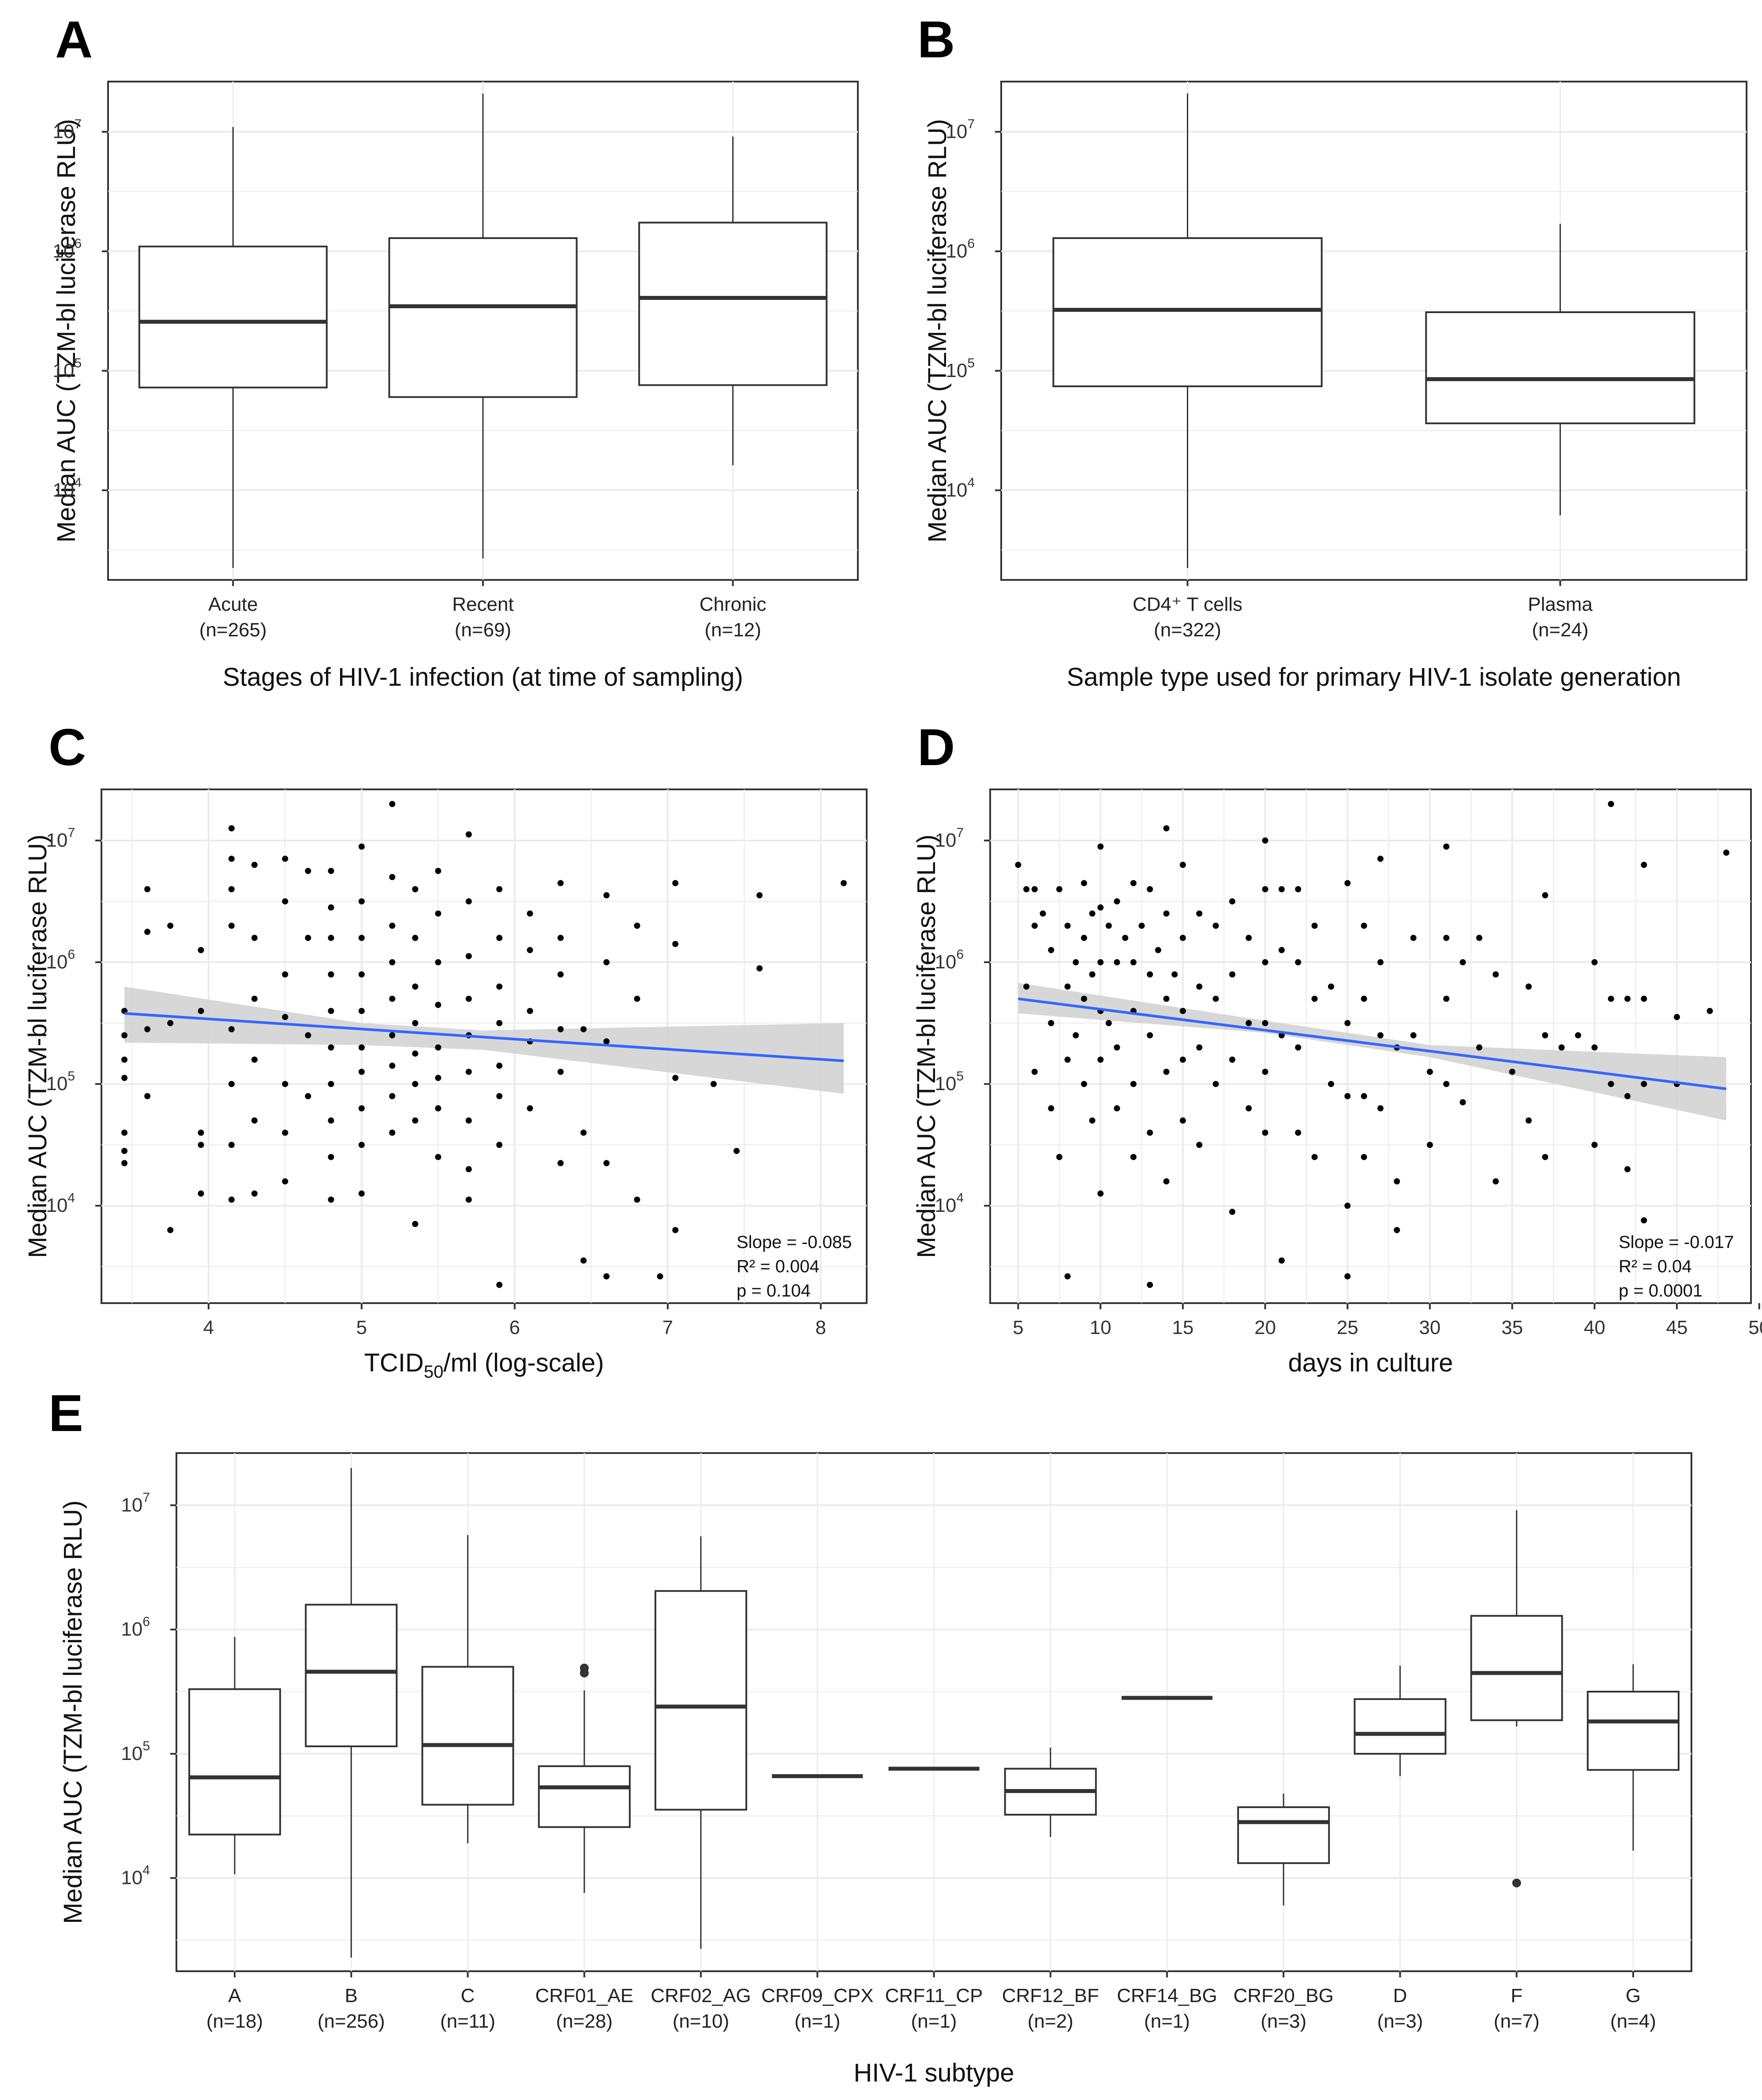  I want to click on category-label: F, so click(1517, 1996).